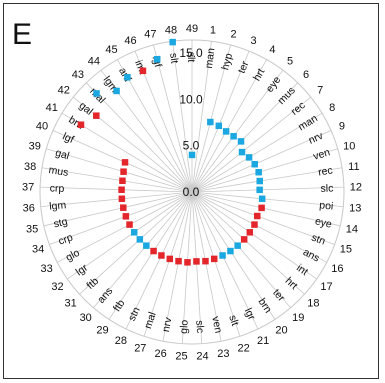  What do you see at coordinates (28, 188) in the screenshot?
I see `category-number: 37` at bounding box center [28, 188].